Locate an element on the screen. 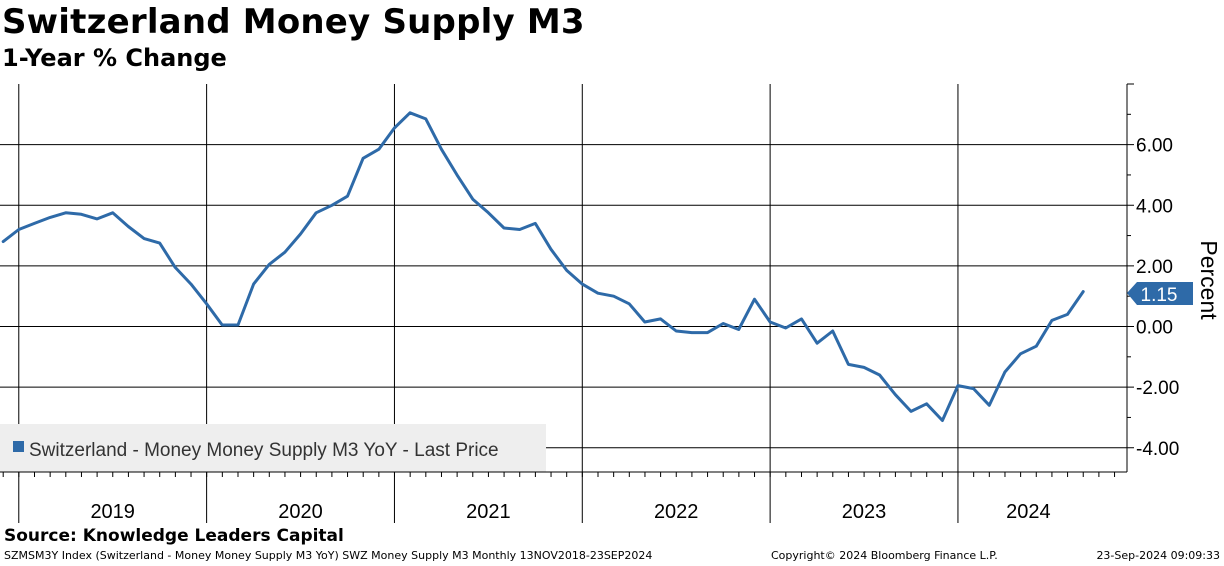  y-axis-title: Percent is located at coordinates (1209, 280).